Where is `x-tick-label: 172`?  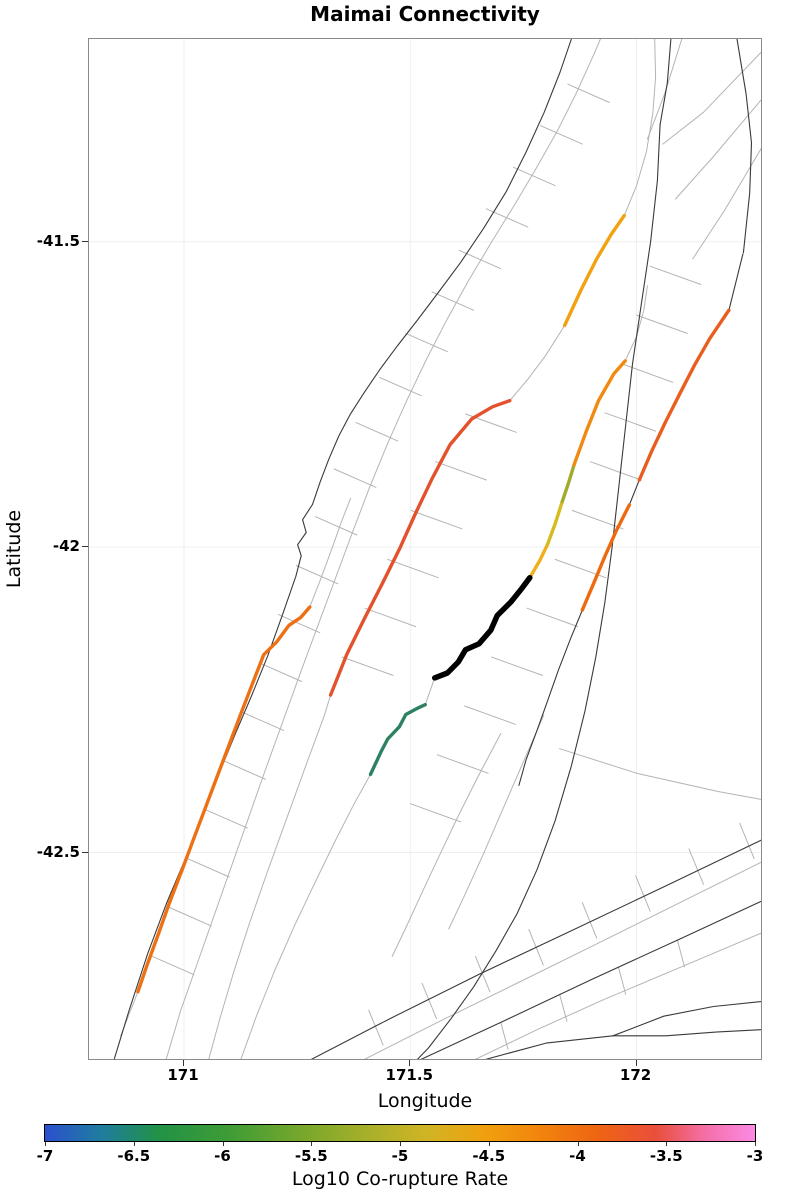
x-tick-label: 172 is located at coordinates (635, 1075).